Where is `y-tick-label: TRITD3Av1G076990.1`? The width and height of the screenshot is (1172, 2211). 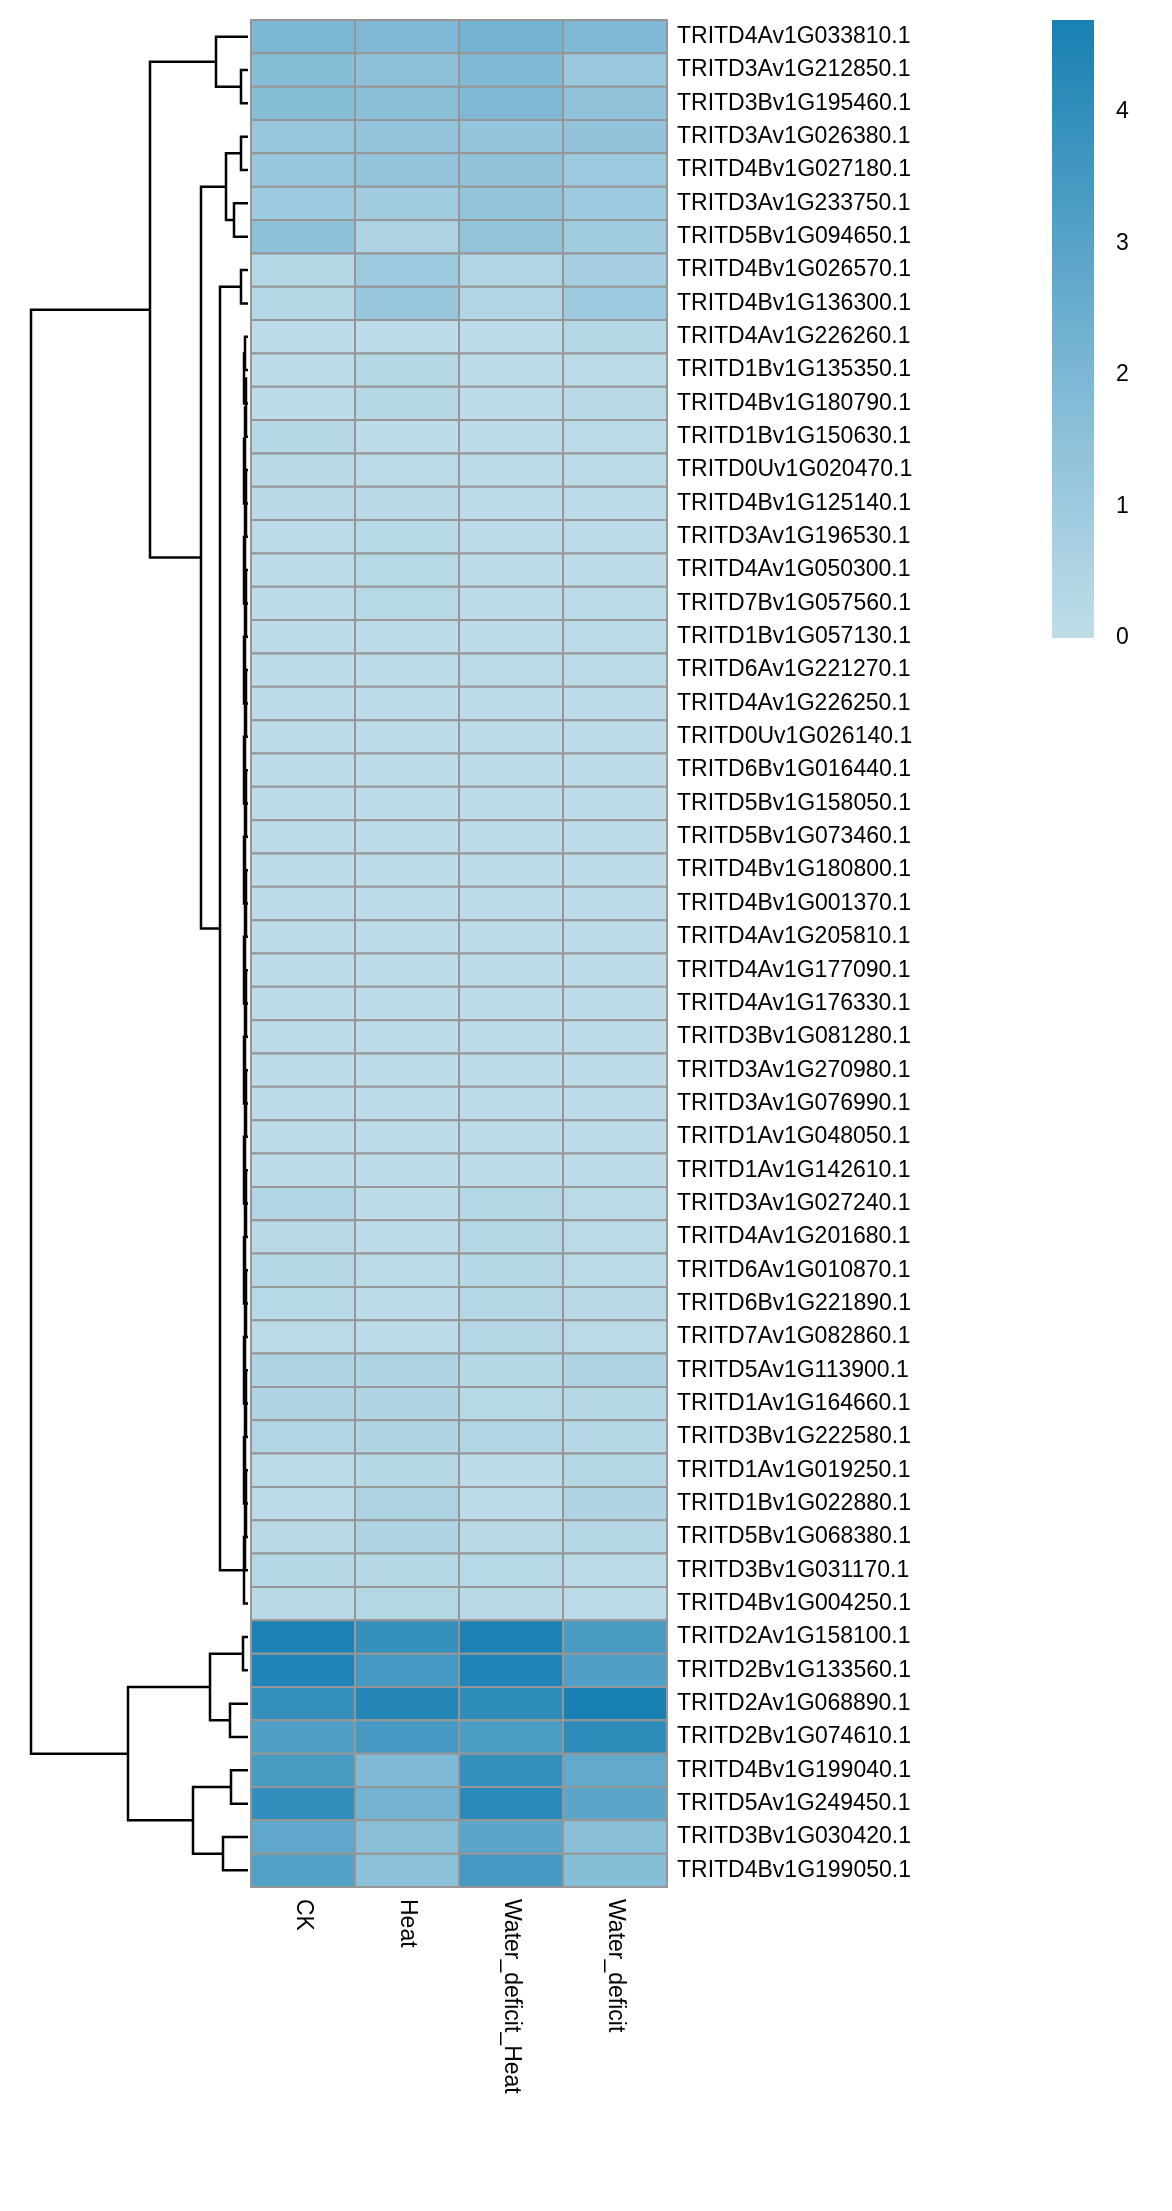
y-tick-label: TRITD3Av1G076990.1 is located at coordinates (794, 1101).